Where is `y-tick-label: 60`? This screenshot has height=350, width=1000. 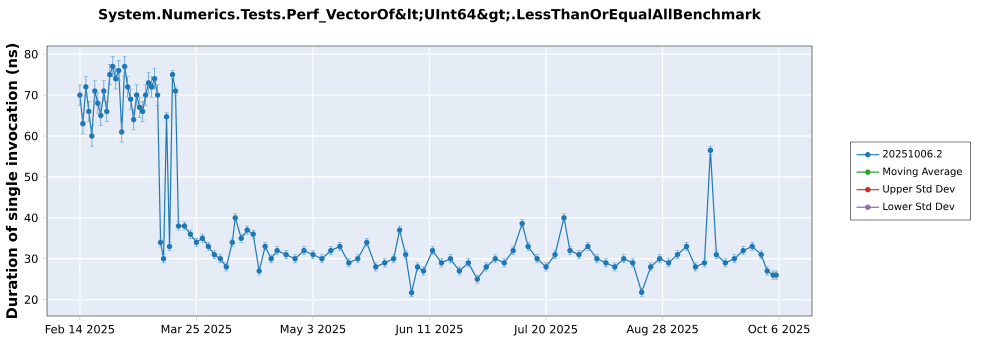
y-tick-label: 60 is located at coordinates (31, 136).